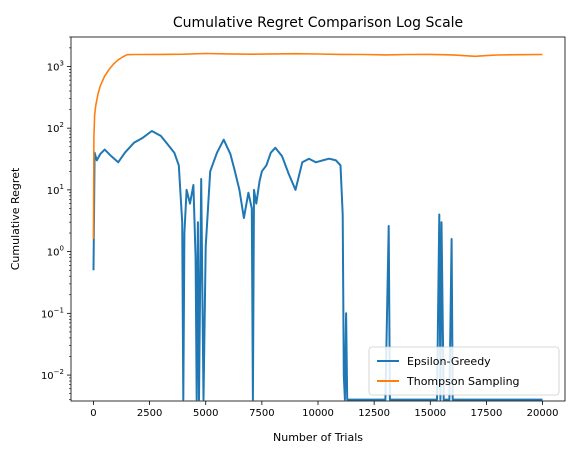 The width and height of the screenshot is (578, 455). Describe the element at coordinates (149, 413) in the screenshot. I see `x-tick-label: 2500` at that location.